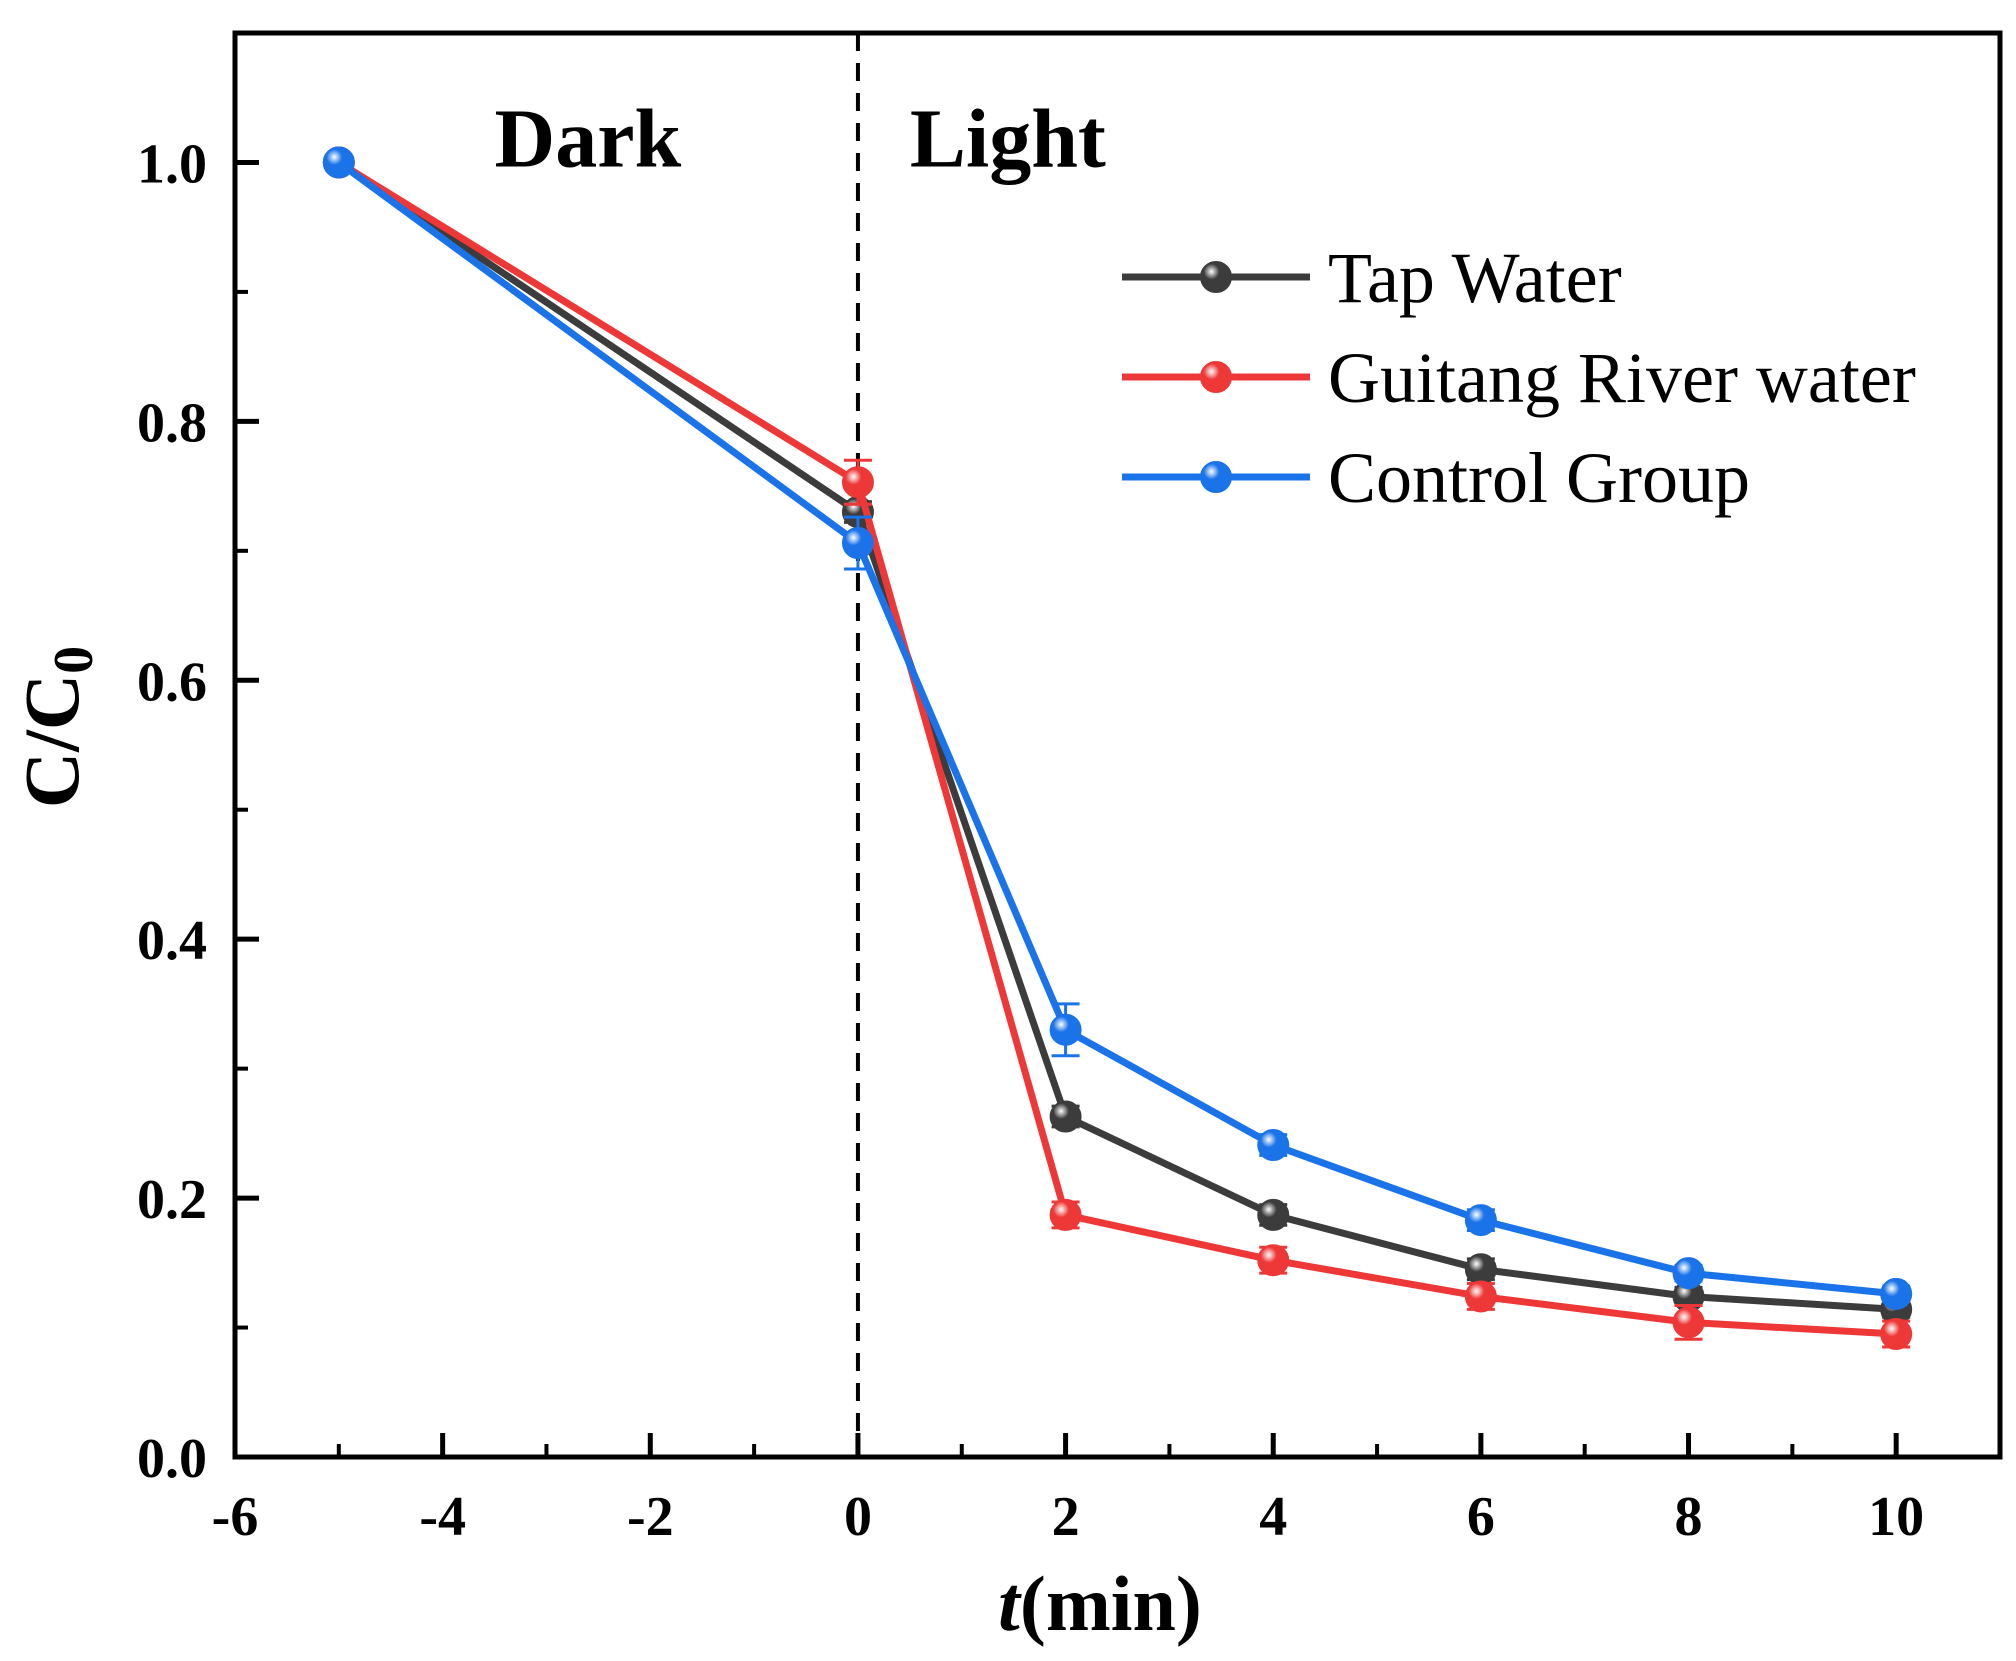 The width and height of the screenshot is (2016, 1661). I want to click on y-tick-label: 1.0, so click(172, 164).